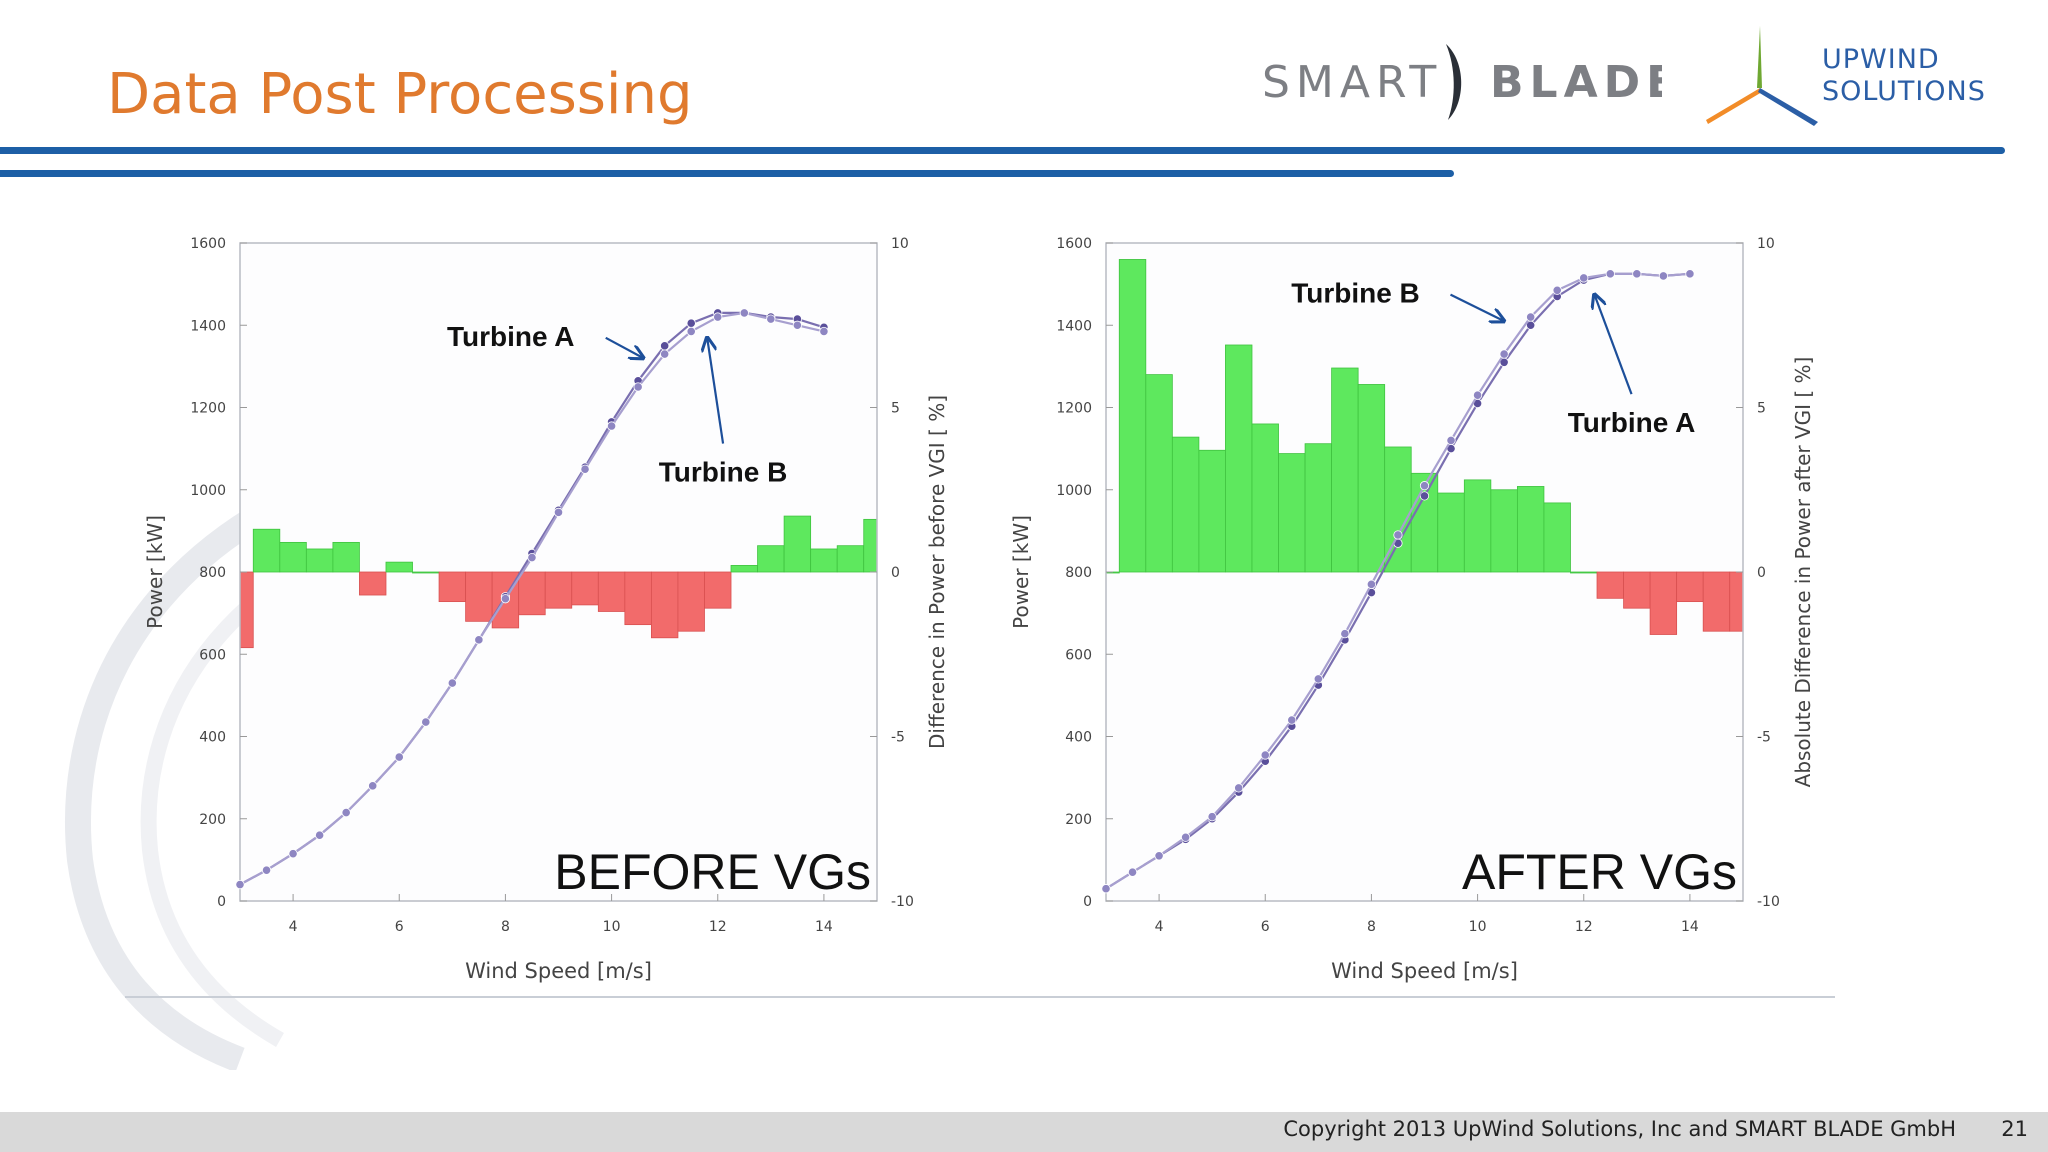 Image resolution: width=2048 pixels, height=1152 pixels. What do you see at coordinates (1764, 738) in the screenshot?
I see `y2-tick-label: -5` at bounding box center [1764, 738].